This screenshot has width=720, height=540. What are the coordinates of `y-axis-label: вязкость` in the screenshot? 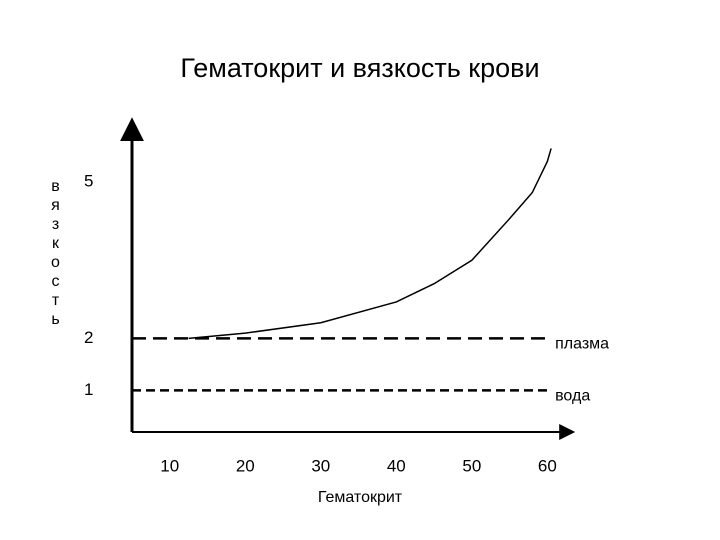 It's located at (55, 254).